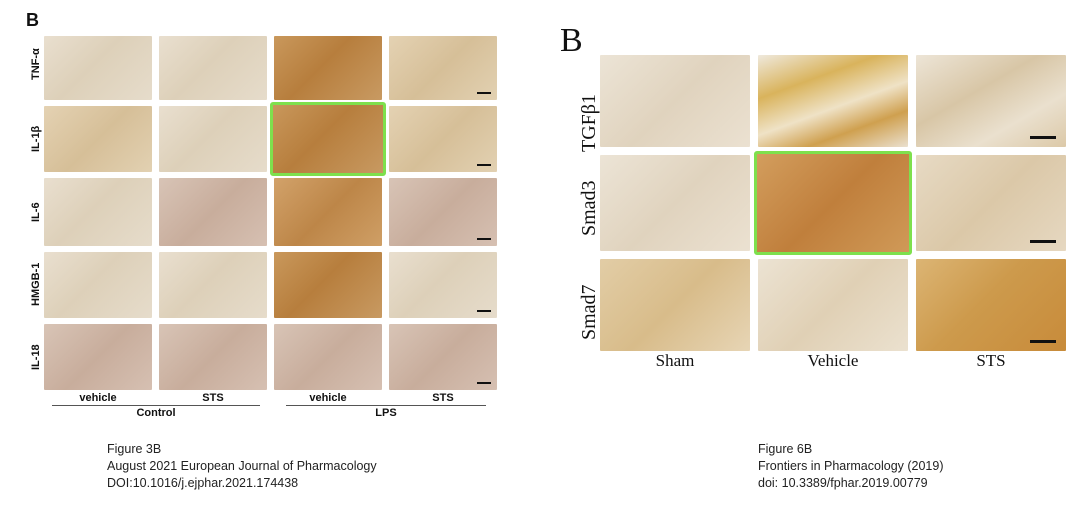 This screenshot has width=1080, height=509. I want to click on row-label-smad7: Smad7, so click(589, 312).